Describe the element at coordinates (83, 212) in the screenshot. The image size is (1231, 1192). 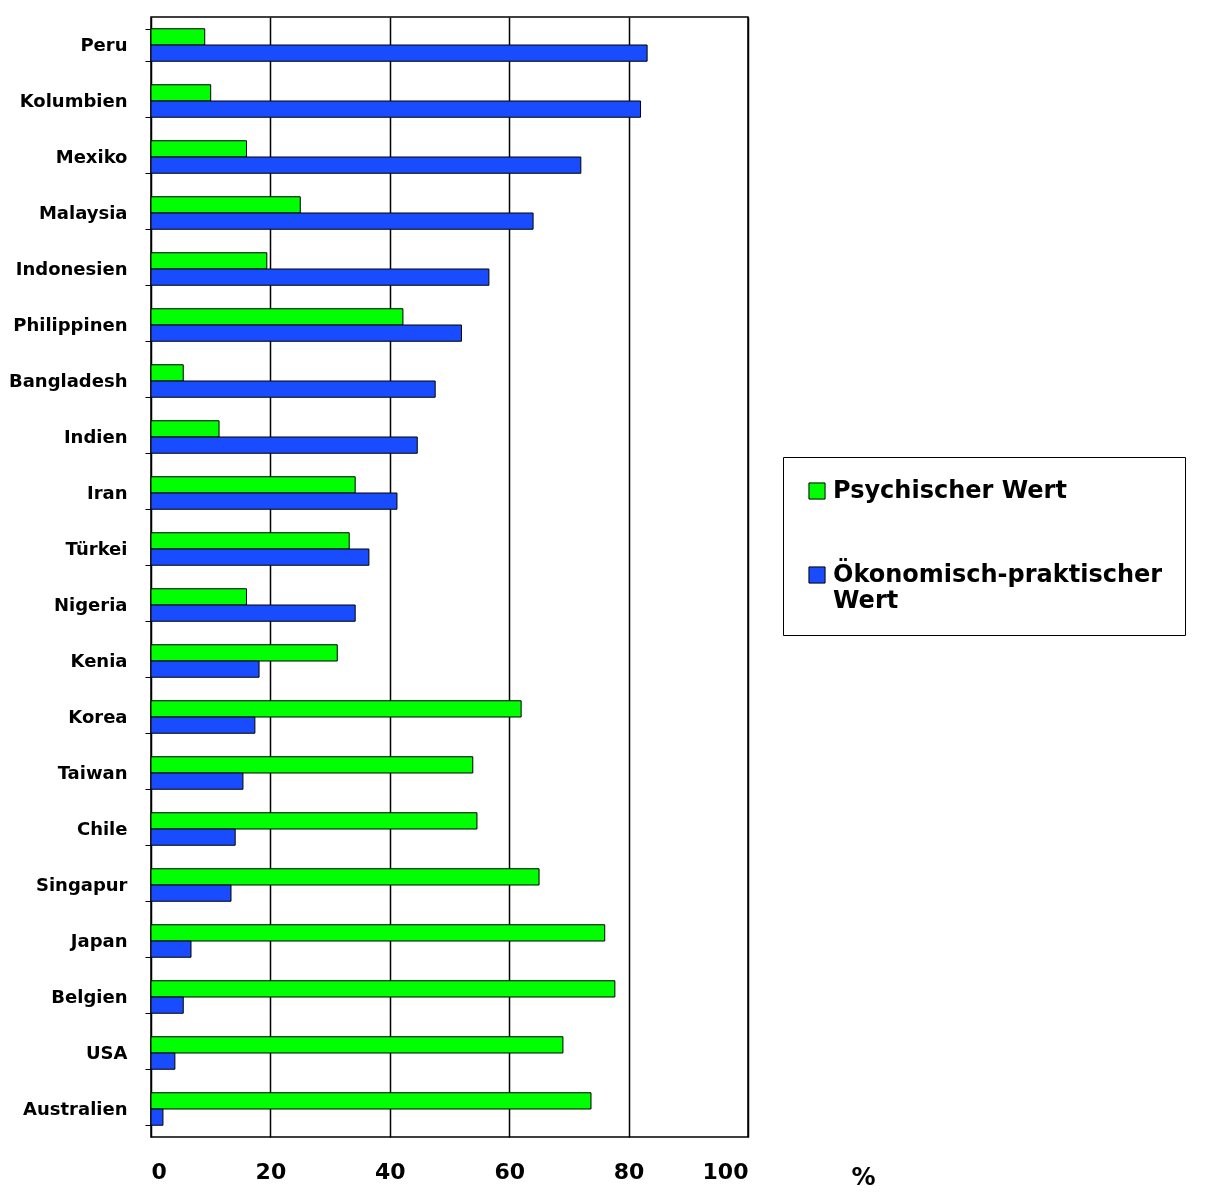
I see `y-tick-label: Malaysia` at that location.